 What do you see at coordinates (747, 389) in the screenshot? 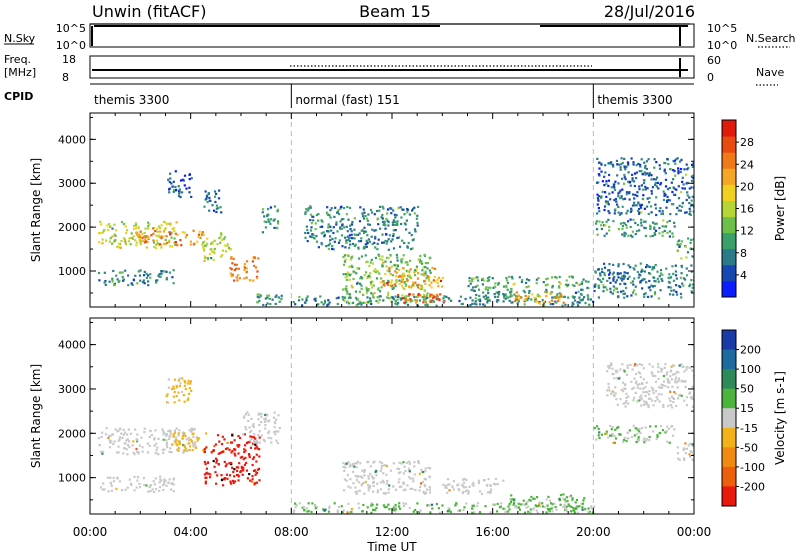
I see `colorbar-tick-label: 50` at bounding box center [747, 389].